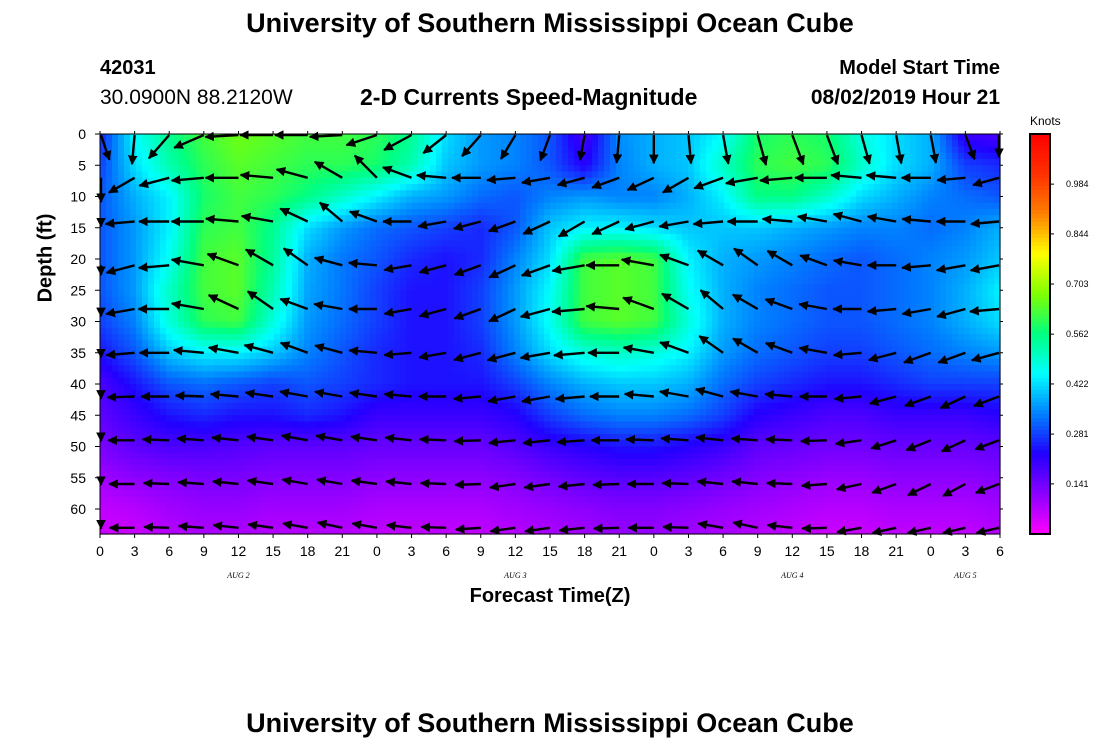  Describe the element at coordinates (128, 68) in the screenshot. I see `station-id: 42031` at that location.